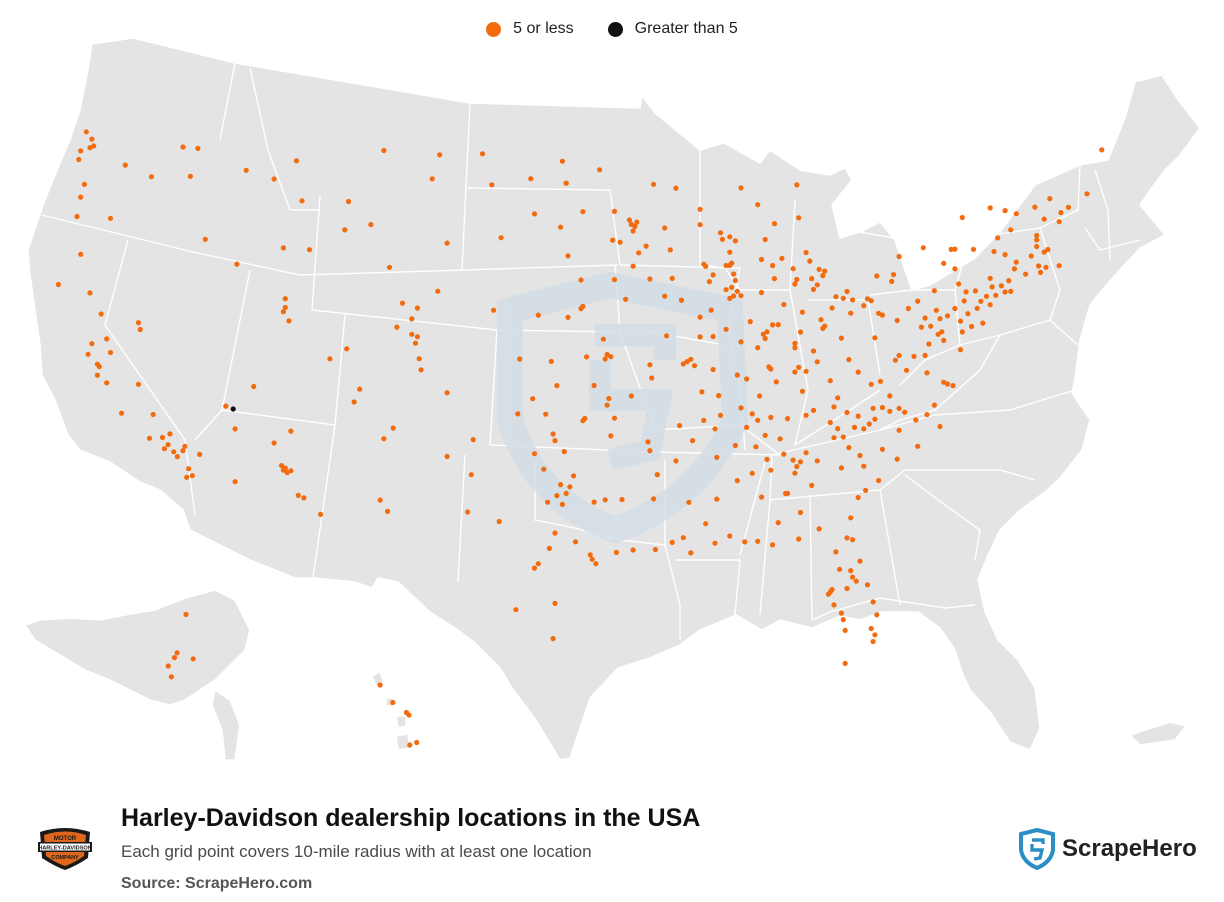 The width and height of the screenshot is (1224, 902). I want to click on legend-label-high: Greater than 5, so click(686, 28).